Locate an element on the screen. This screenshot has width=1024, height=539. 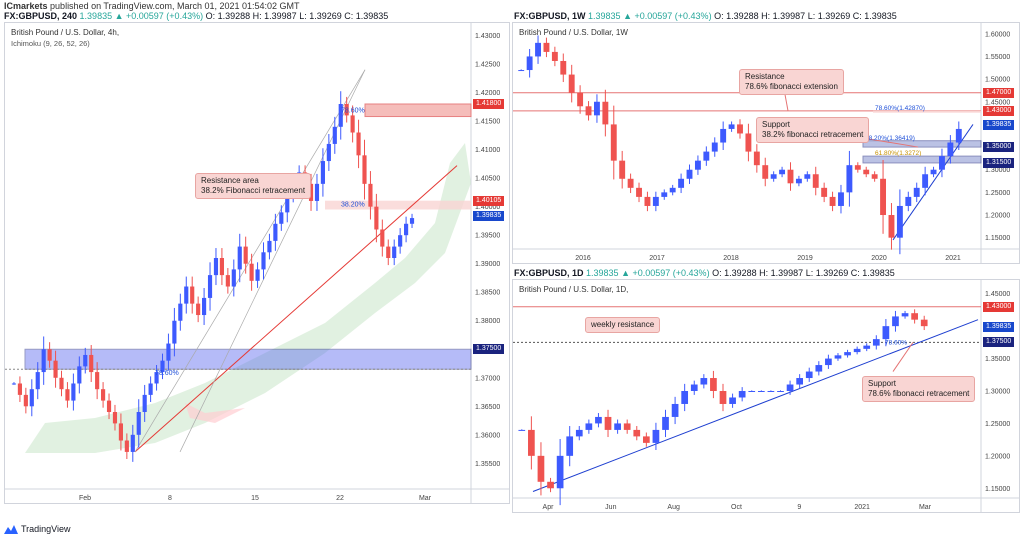
price-level-tag: 1.31500 is located at coordinates (999, 162).